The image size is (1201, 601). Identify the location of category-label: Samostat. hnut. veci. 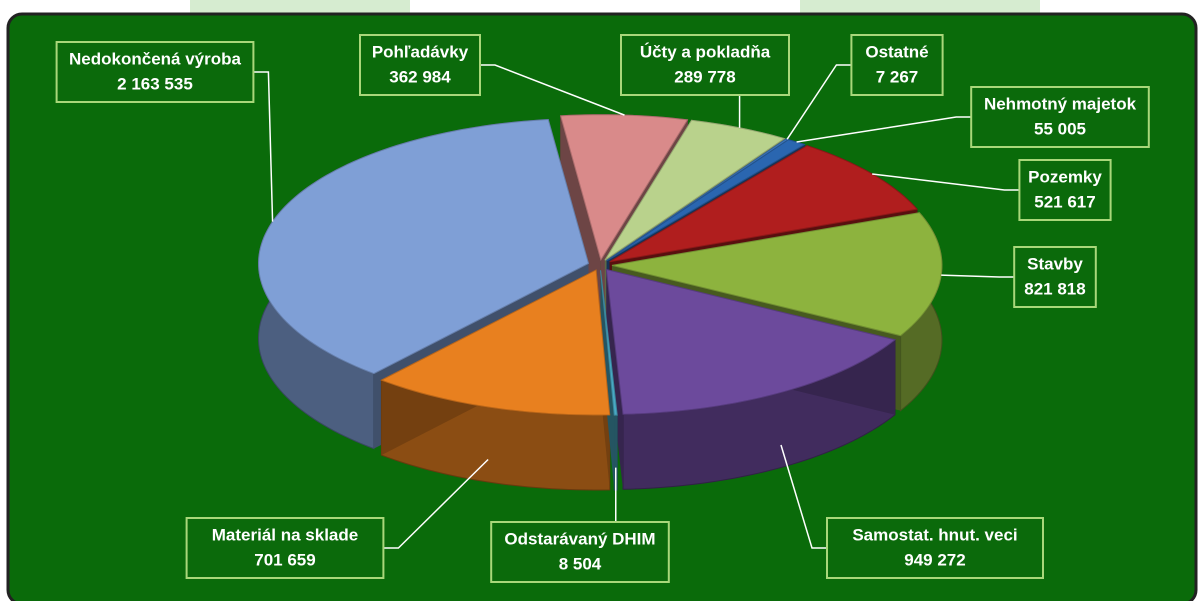
(934, 534).